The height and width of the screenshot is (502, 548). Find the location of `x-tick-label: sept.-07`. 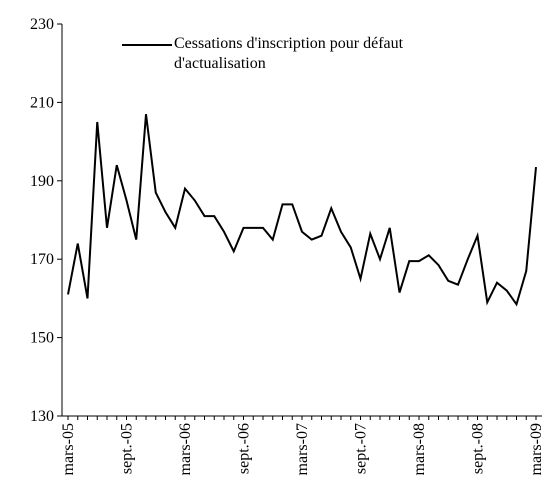

x-tick-label: sept.-07 is located at coordinates (361, 448).